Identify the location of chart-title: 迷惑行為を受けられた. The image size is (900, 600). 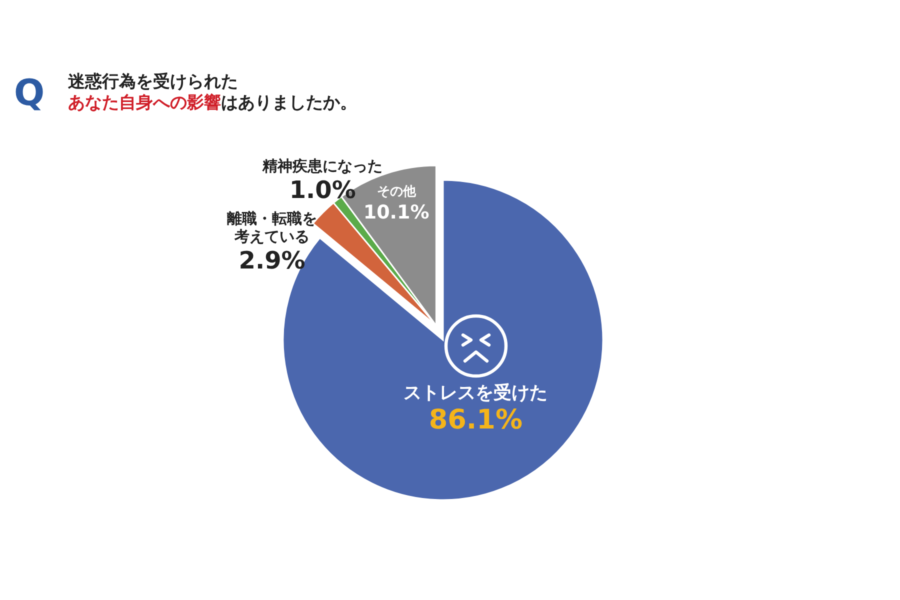
(153, 82).